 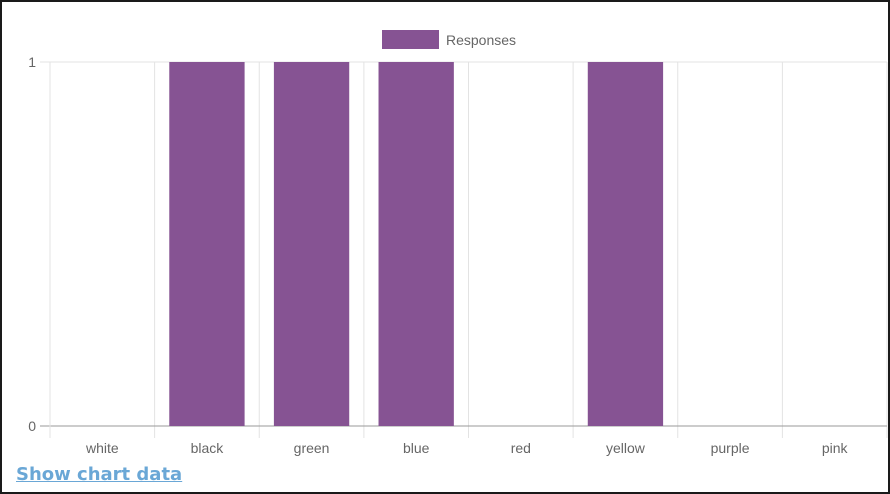 I want to click on bar-blue, so click(x=416, y=244).